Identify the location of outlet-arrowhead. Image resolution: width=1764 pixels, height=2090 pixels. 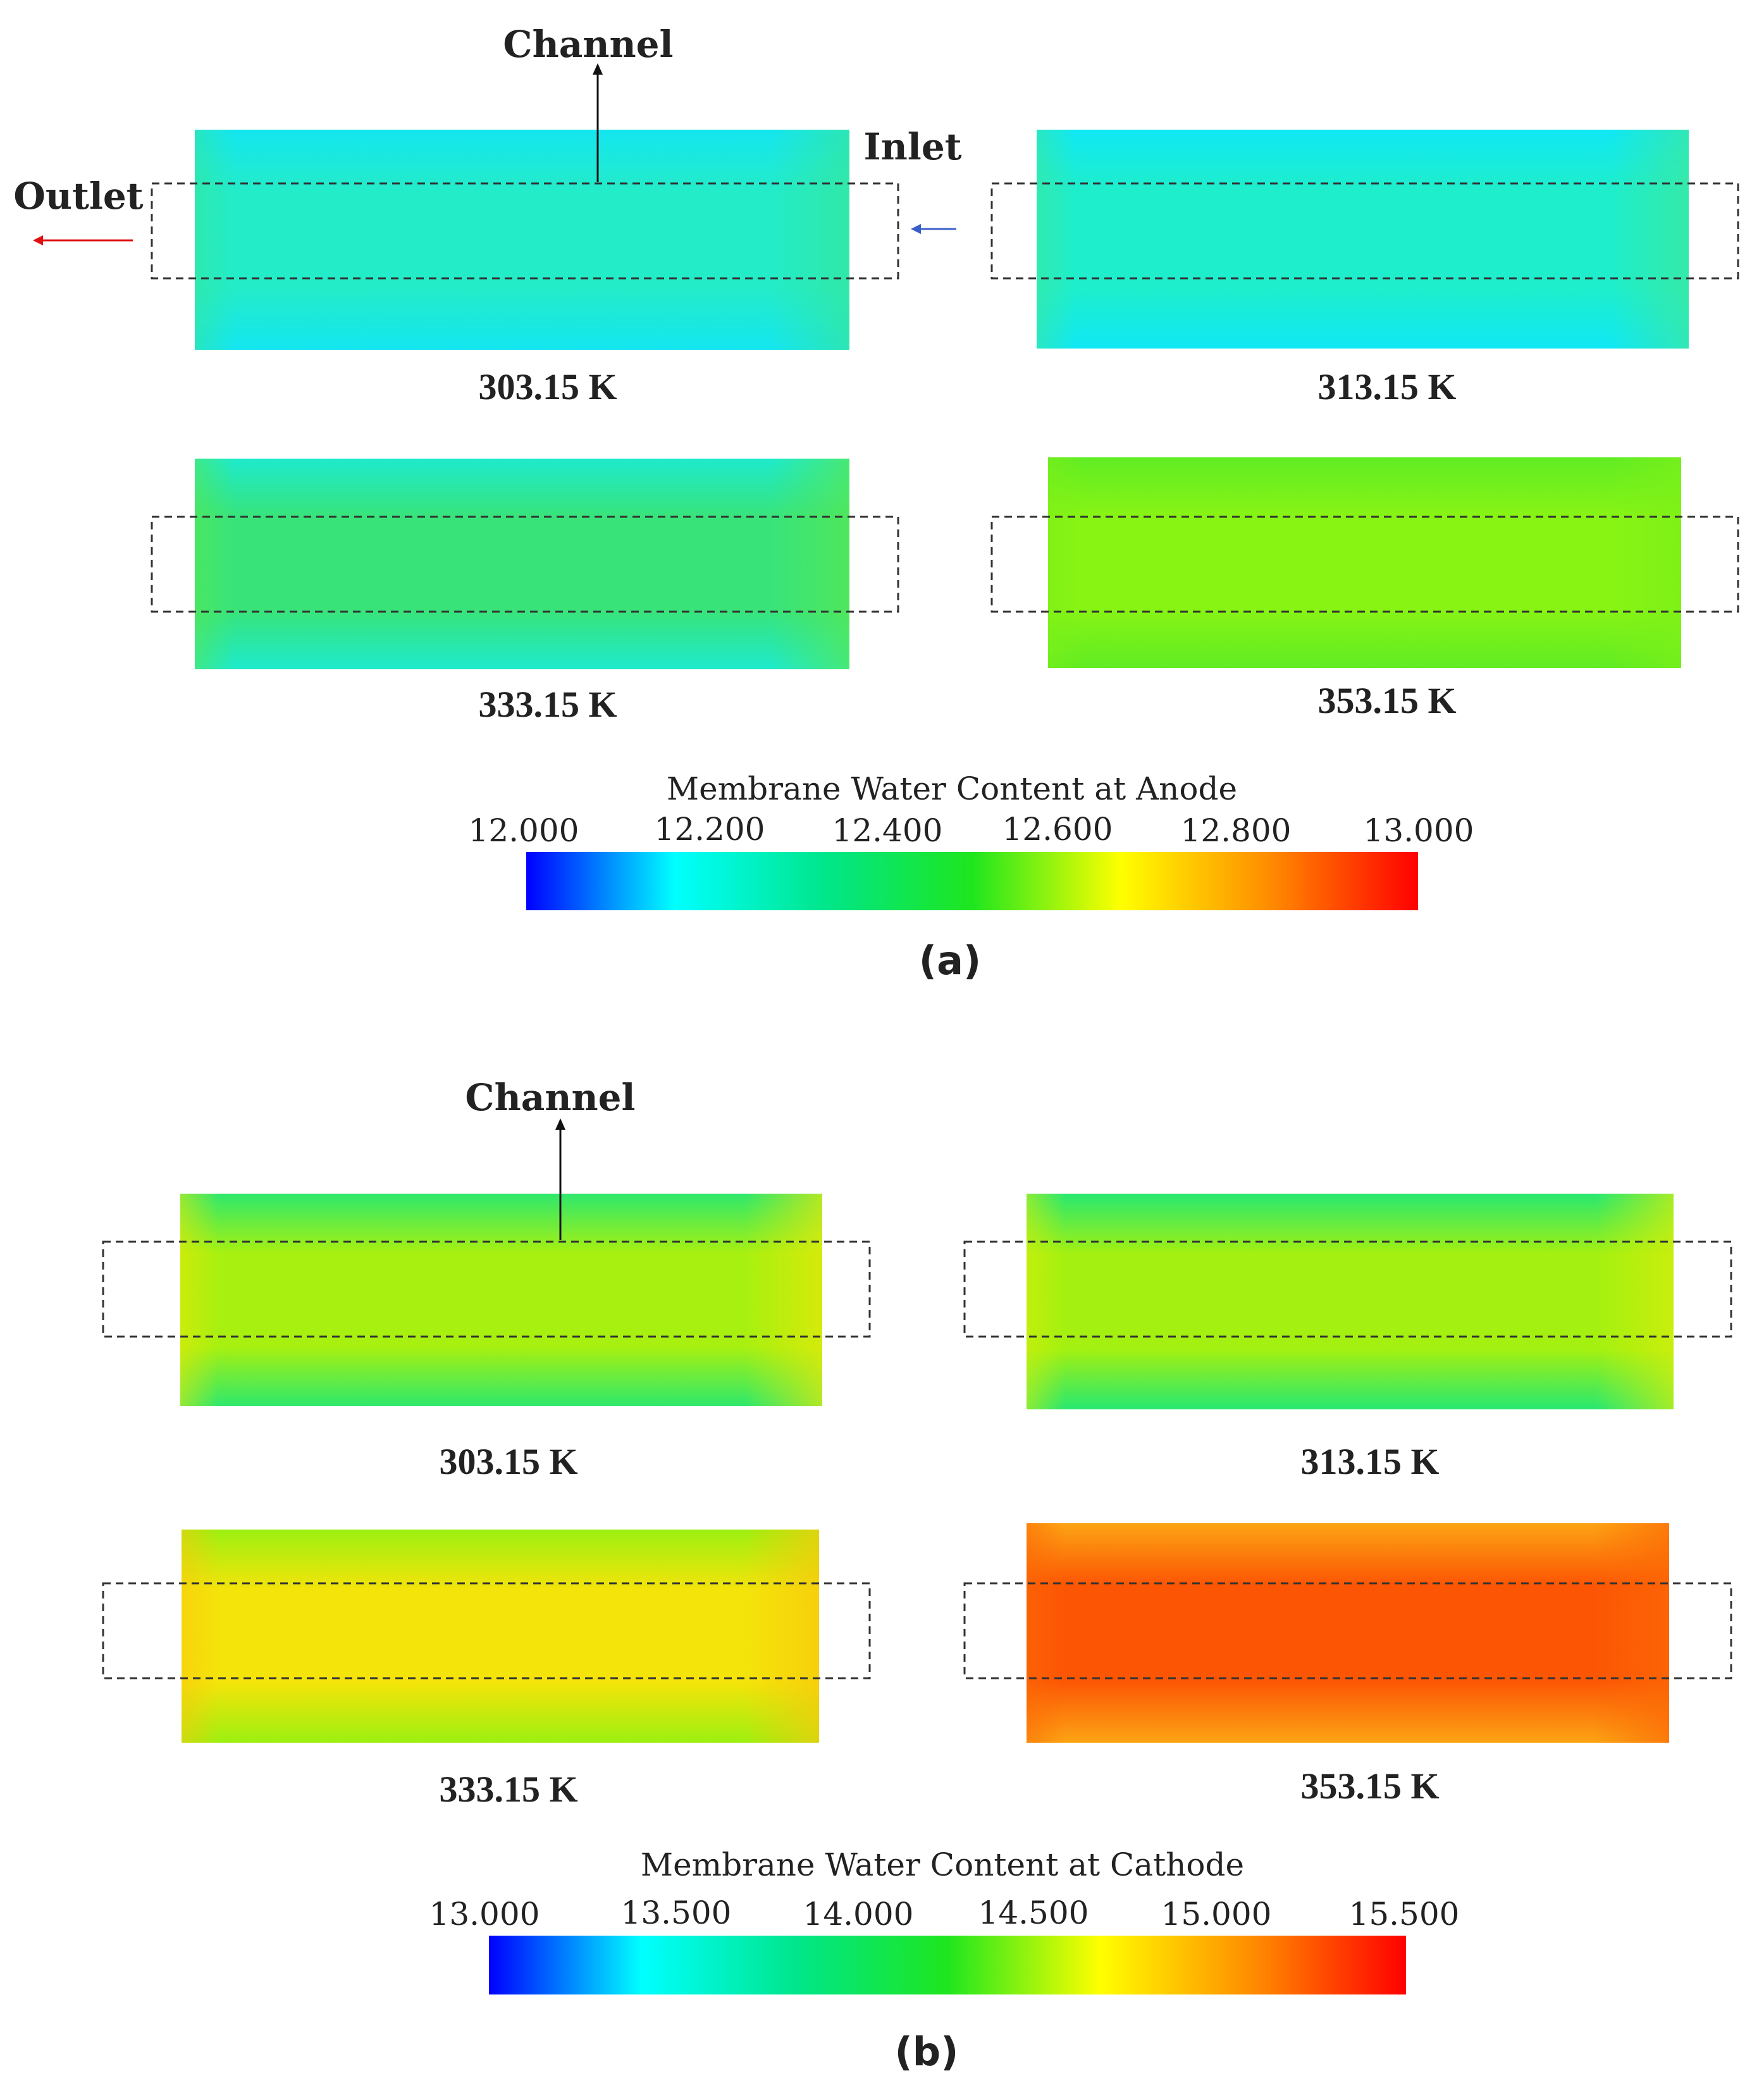
(38, 240).